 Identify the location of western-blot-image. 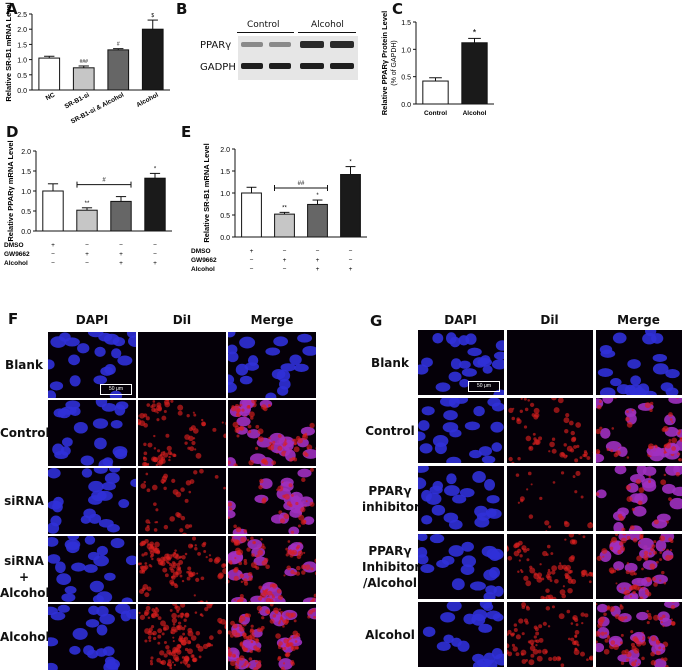
(298, 58).